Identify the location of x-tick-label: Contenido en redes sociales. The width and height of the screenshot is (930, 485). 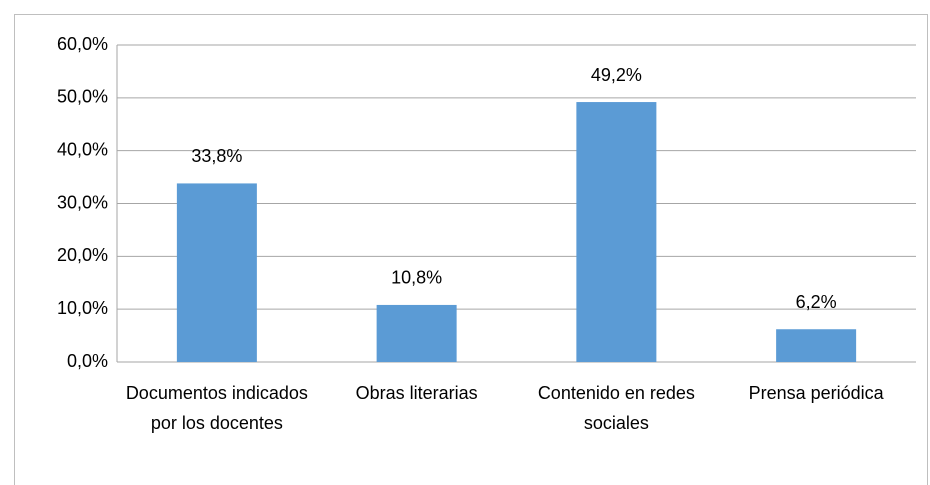
(616, 408).